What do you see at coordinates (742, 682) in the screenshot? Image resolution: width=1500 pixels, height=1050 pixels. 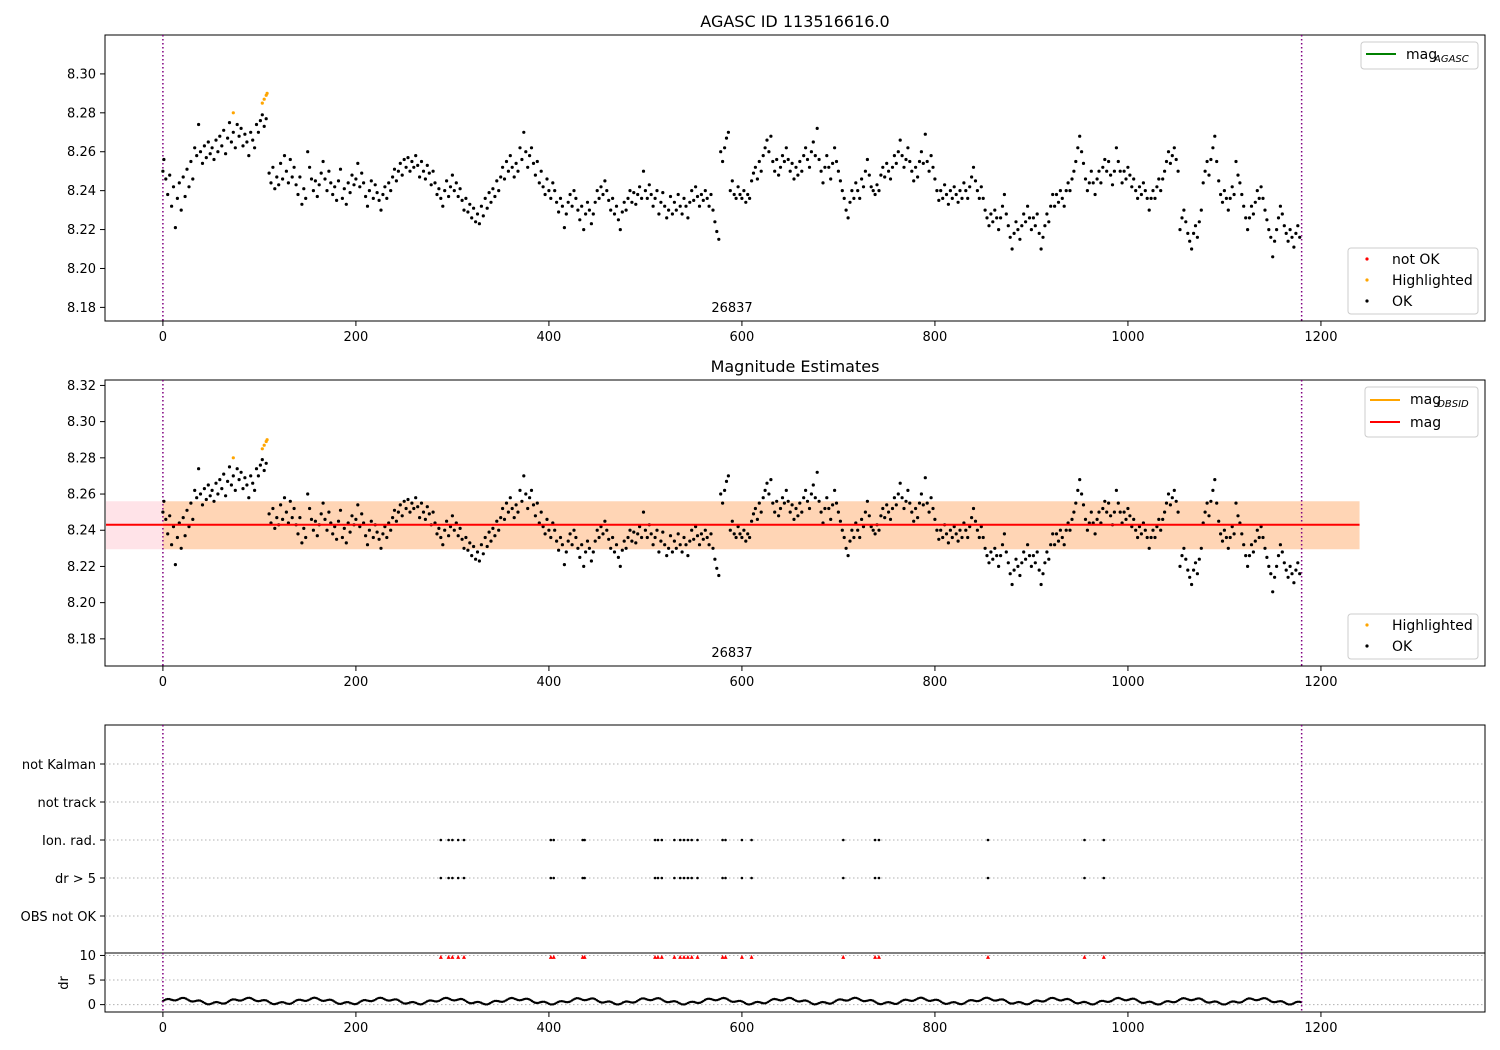 I see `x-tick-label: 600` at bounding box center [742, 682].